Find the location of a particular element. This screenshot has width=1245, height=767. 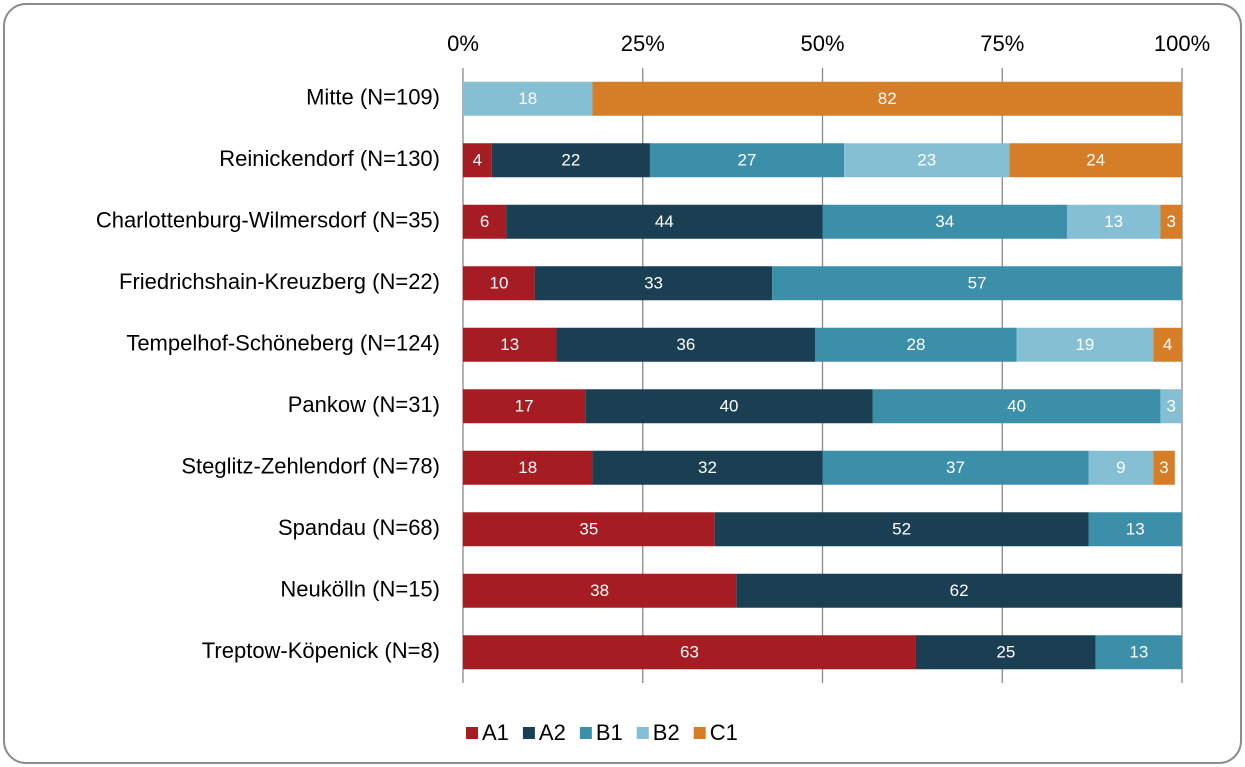

value-label: 32 is located at coordinates (707, 467).